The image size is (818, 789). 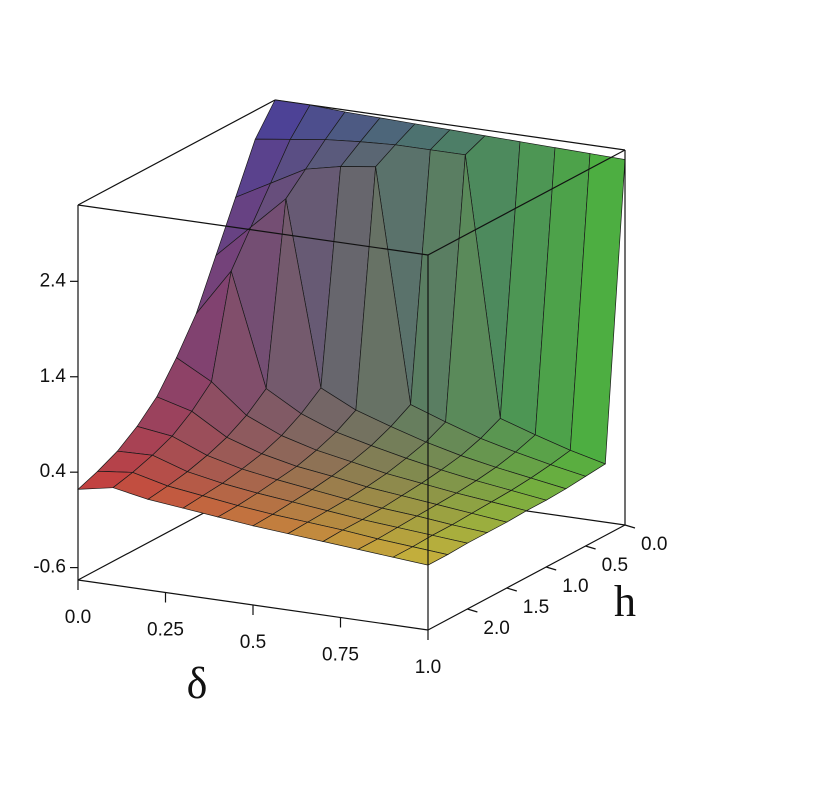 I want to click on x-tick-label: 1.0, so click(x=428, y=667).